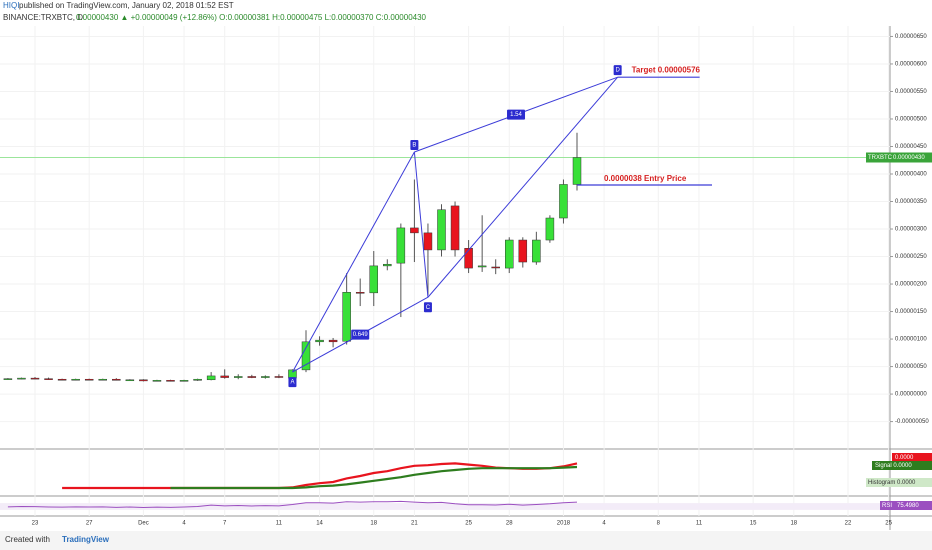  I want to click on y-tick-label: 0.00000350, so click(911, 202).